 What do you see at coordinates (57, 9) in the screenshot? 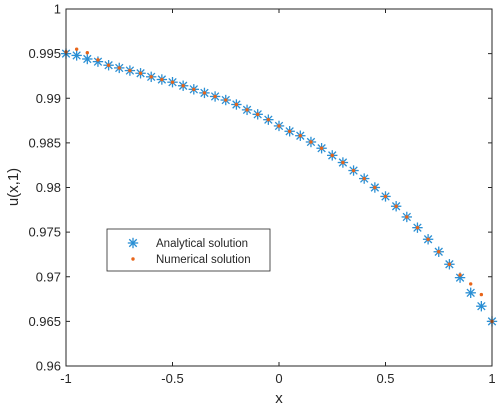
I see `y-tick-label: 1` at bounding box center [57, 9].